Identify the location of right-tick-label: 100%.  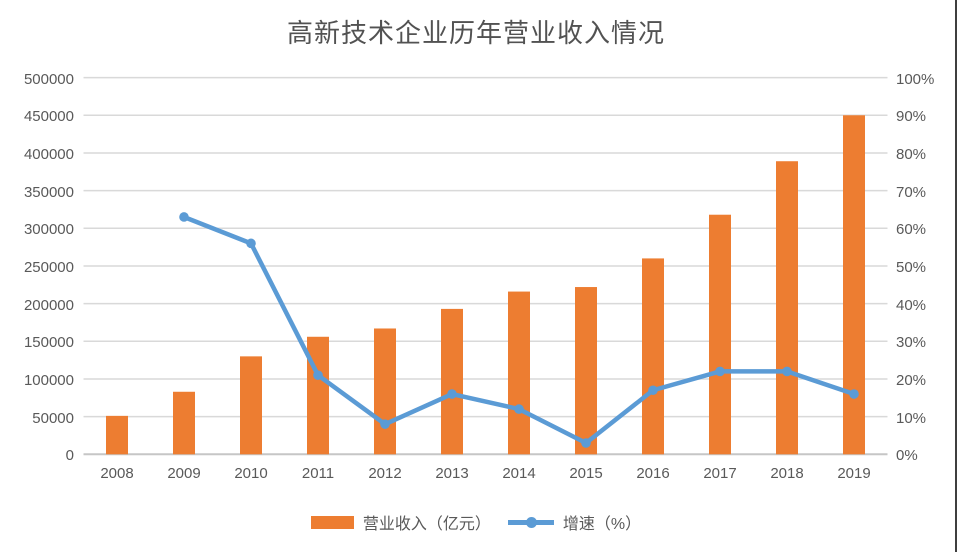
(915, 79).